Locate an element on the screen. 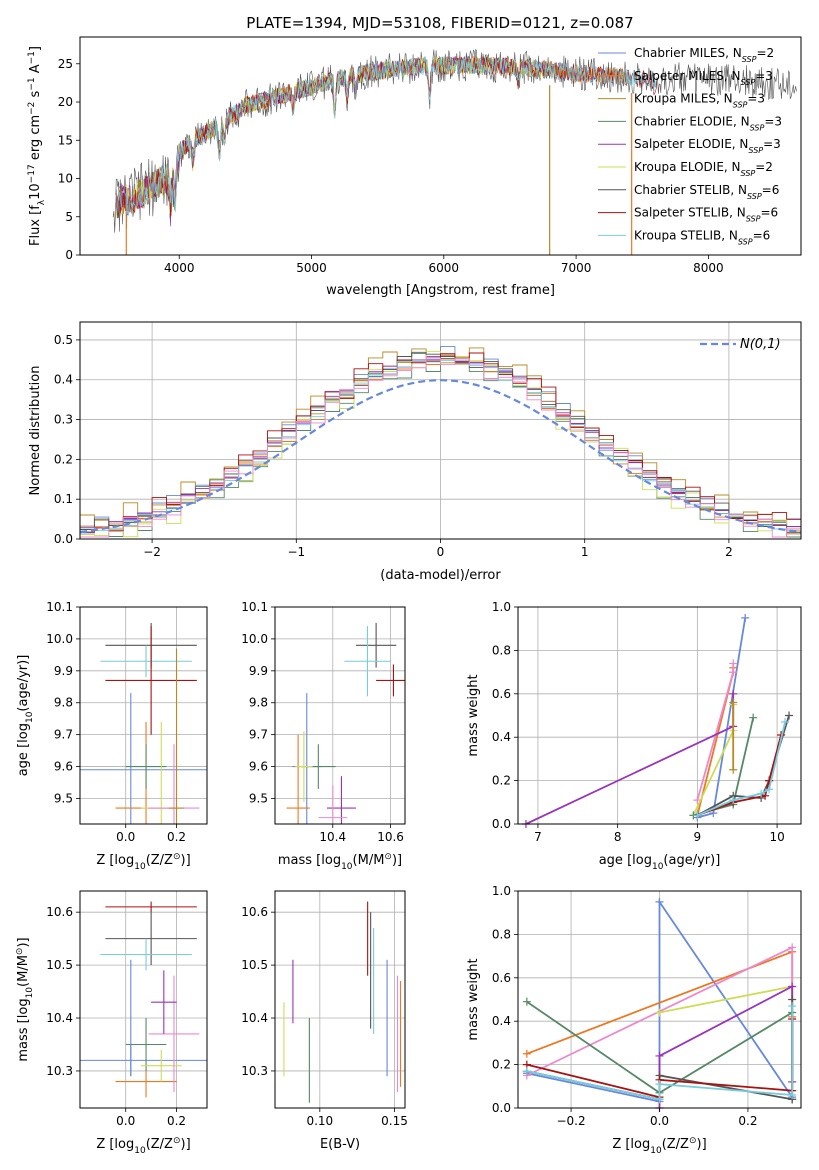  x-tick-label: 0.15 is located at coordinates (394, 1121).